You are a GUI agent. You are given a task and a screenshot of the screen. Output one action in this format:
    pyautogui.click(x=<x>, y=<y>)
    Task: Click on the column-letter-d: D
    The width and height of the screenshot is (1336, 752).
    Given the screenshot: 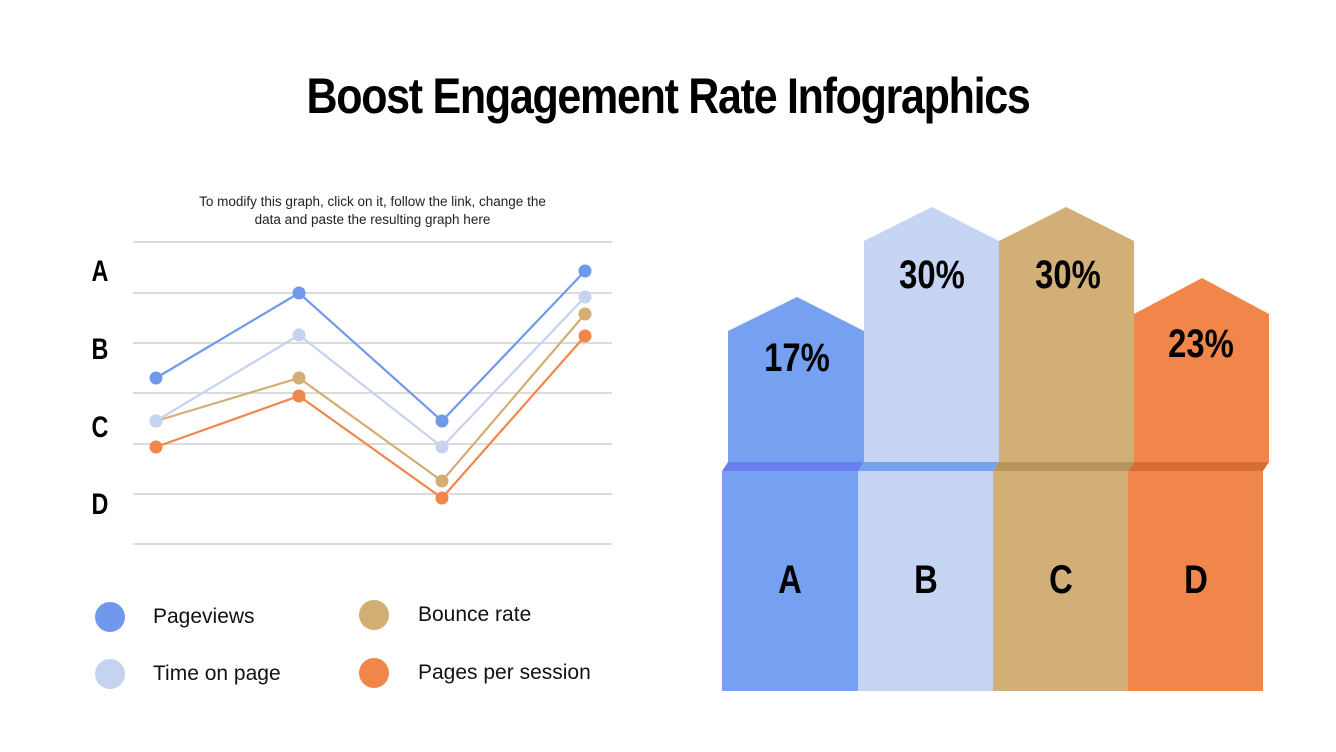 What is the action you would take?
    pyautogui.click(x=1196, y=580)
    